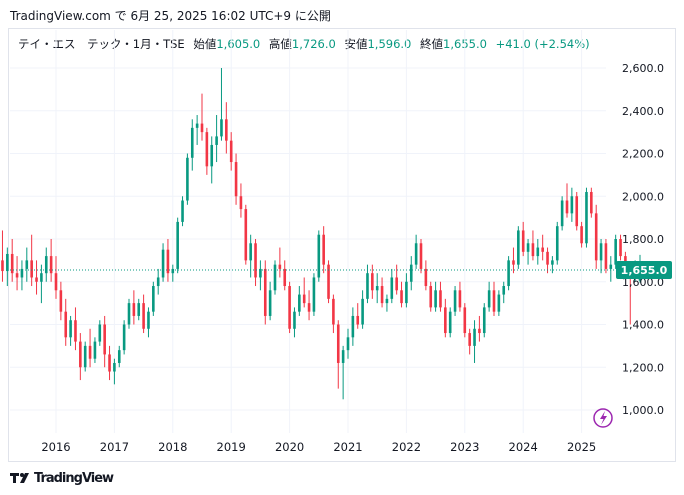 The image size is (684, 495). Describe the element at coordinates (74, 478) in the screenshot. I see `tradingview-logo-text: TradingView` at that location.